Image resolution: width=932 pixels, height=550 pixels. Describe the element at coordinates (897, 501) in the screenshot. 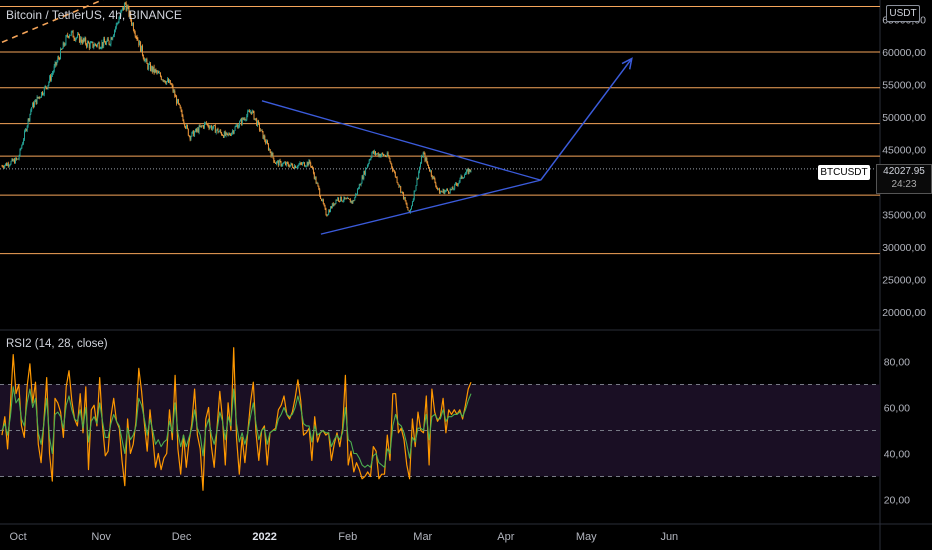

I see `rsi-y-tick-label: 20,00` at that location.